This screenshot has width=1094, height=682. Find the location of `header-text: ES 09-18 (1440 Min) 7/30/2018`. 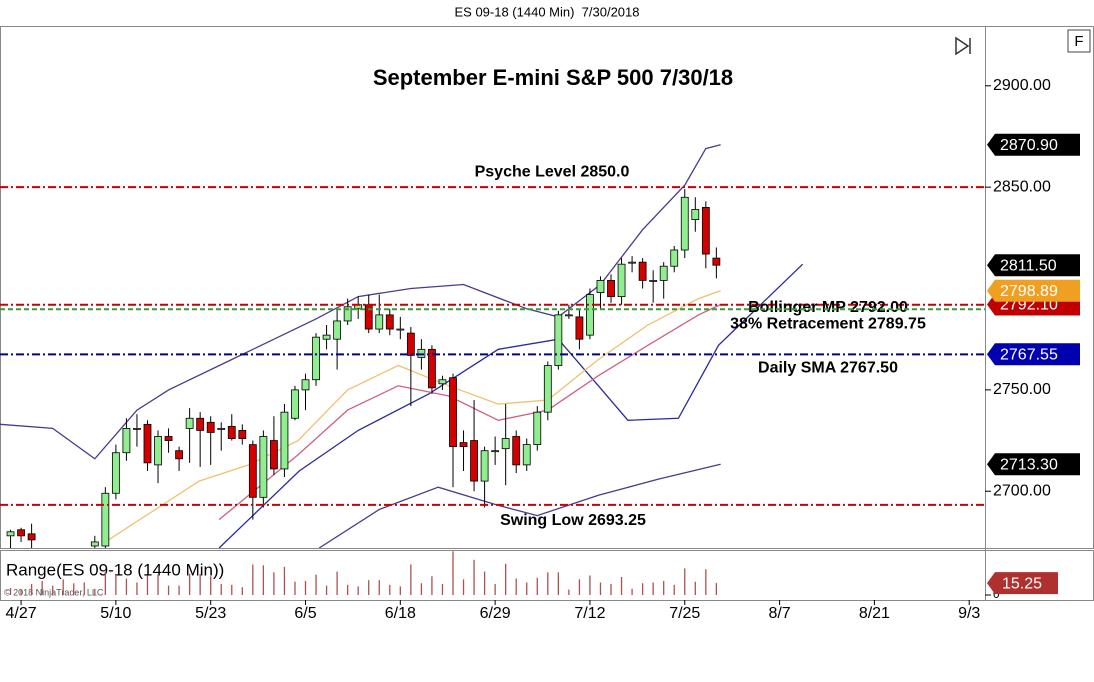

header-text: ES 09-18 (1440 Min) 7/30/2018 is located at coordinates (546, 11).